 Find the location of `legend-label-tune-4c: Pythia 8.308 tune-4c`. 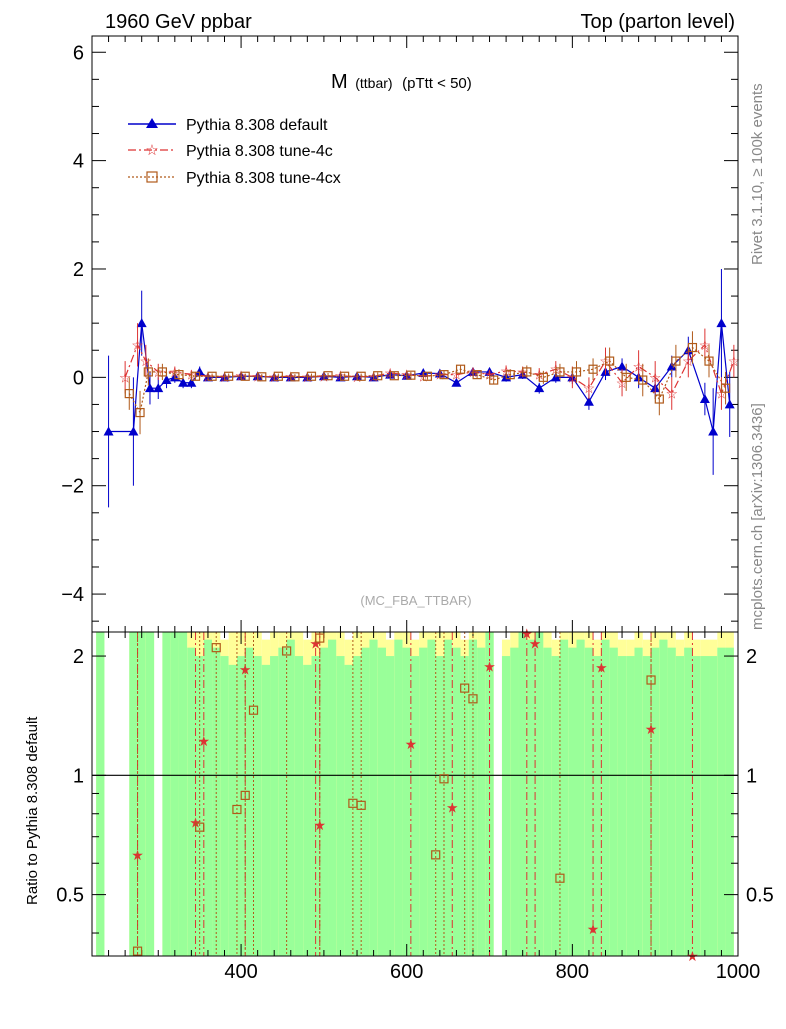

legend-label-tune-4c: Pythia 8.308 tune-4c is located at coordinates (259, 151).